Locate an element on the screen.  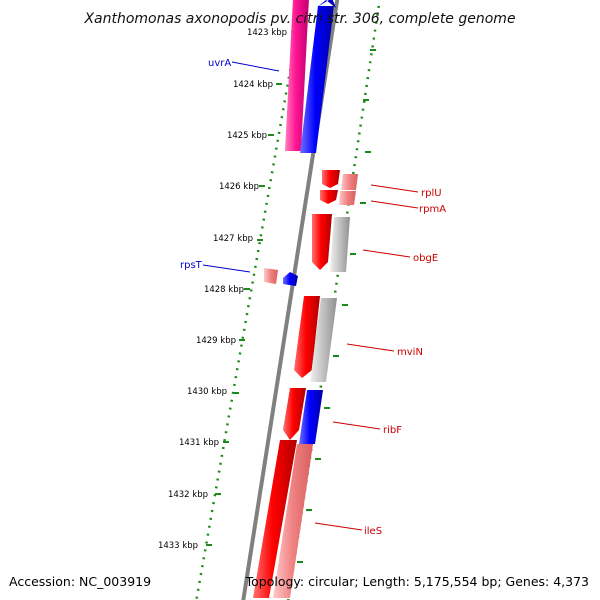
outer-ticks is located at coordinates (336, 306).